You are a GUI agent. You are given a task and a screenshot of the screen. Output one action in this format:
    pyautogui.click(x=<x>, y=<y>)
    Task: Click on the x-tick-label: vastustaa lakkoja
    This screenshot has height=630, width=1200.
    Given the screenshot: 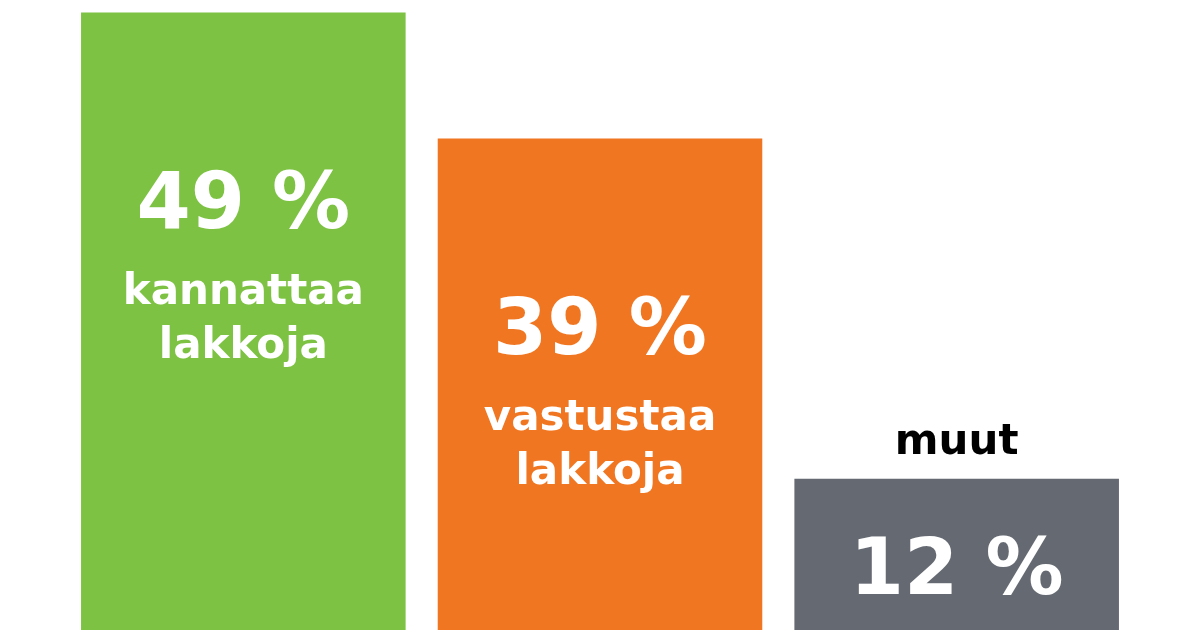 What is the action you would take?
    pyautogui.click(x=600, y=442)
    